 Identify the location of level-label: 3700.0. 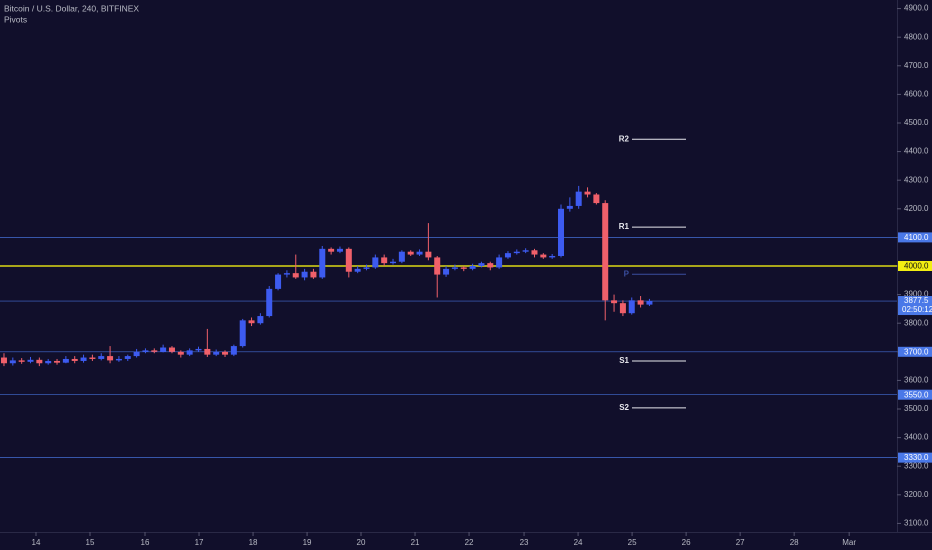
(916, 351).